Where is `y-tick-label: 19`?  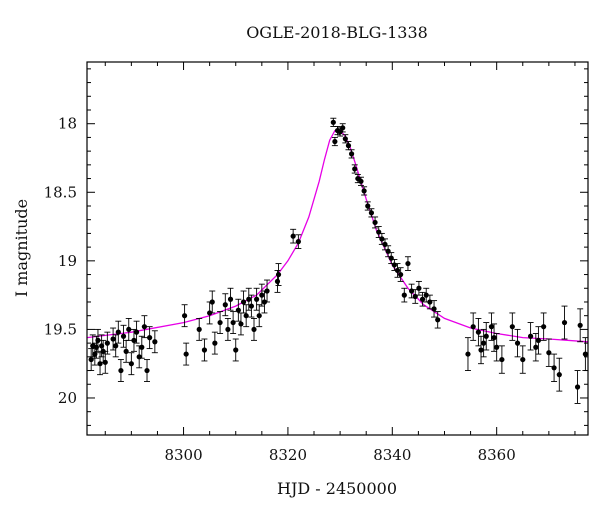
y-tick-label: 19 is located at coordinates (67, 261).